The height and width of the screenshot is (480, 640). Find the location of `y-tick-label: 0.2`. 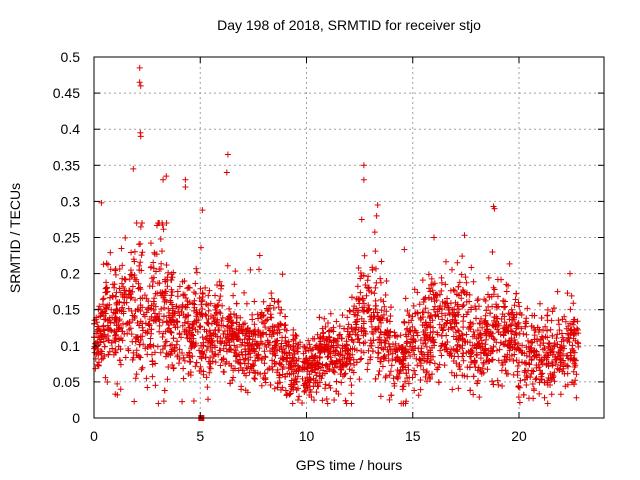

y-tick-label: 0.2 is located at coordinates (71, 274).